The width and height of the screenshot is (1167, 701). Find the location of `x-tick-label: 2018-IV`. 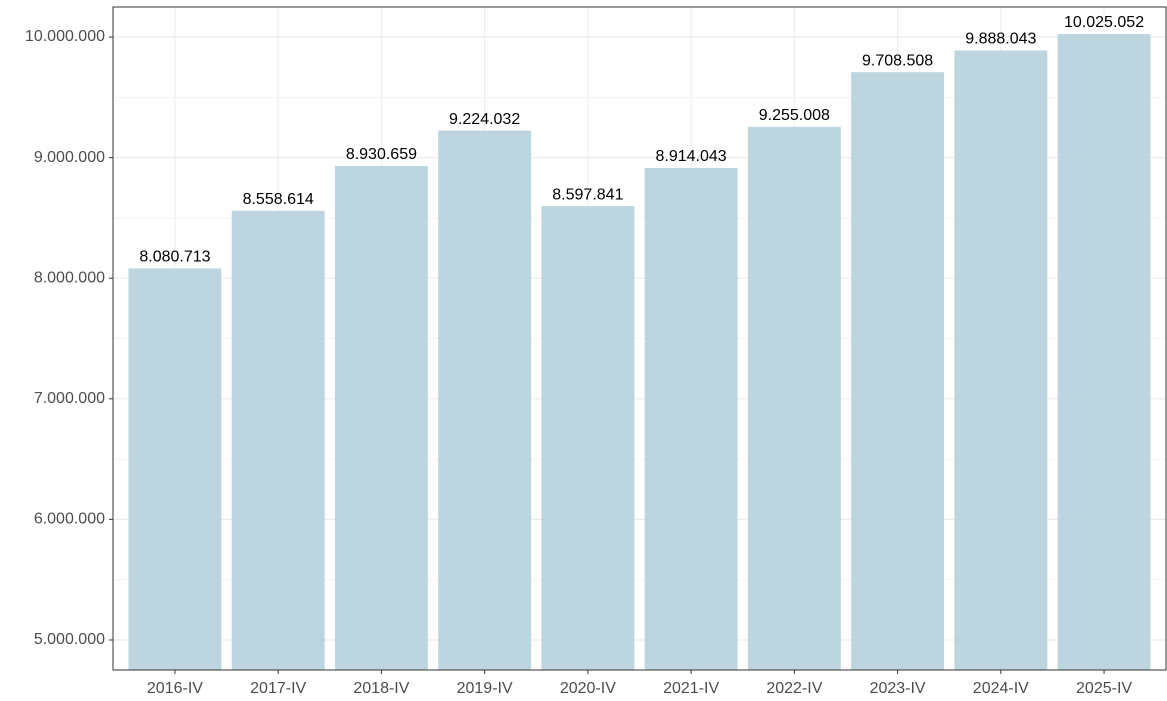

x-tick-label: 2018-IV is located at coordinates (381, 688).